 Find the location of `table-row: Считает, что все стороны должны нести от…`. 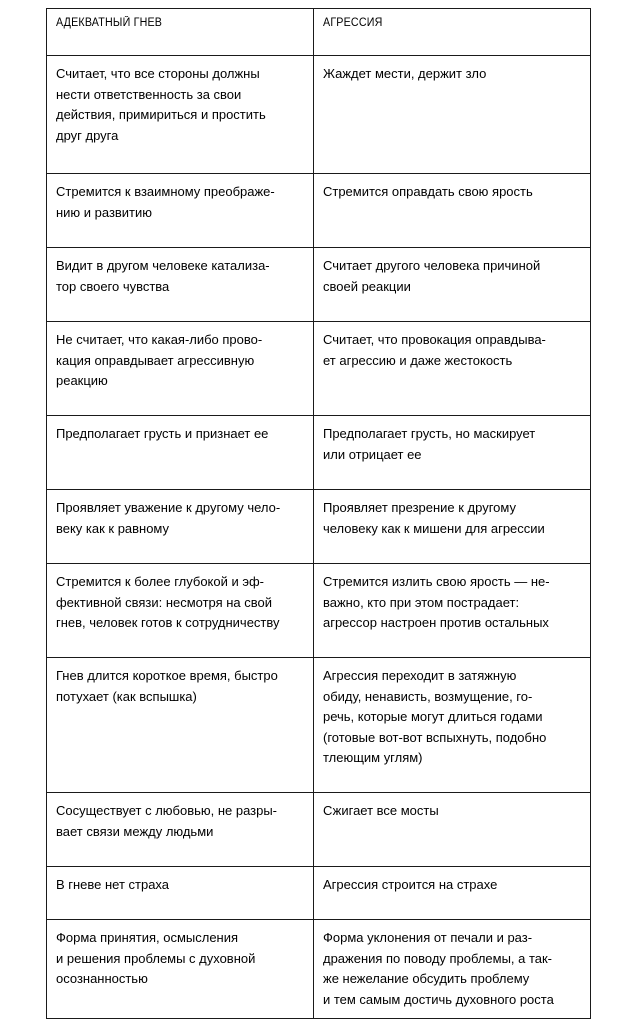

table-row: Считает, что все стороны должны нести от… is located at coordinates (318, 114).